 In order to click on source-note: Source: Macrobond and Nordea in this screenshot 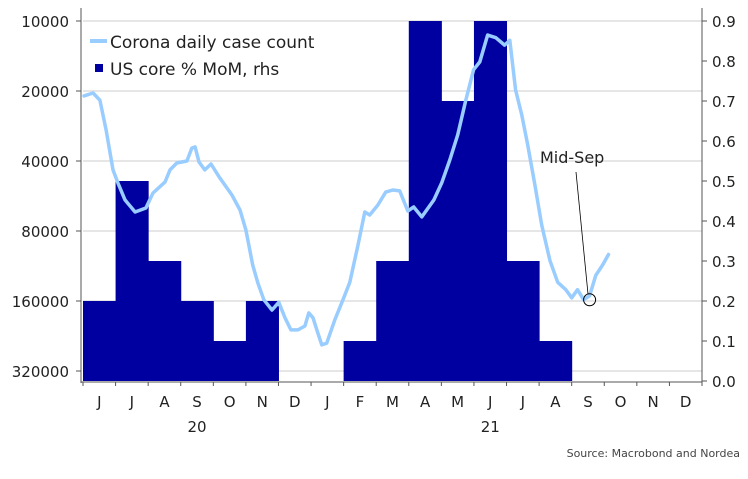, I will do `click(653, 453)`.